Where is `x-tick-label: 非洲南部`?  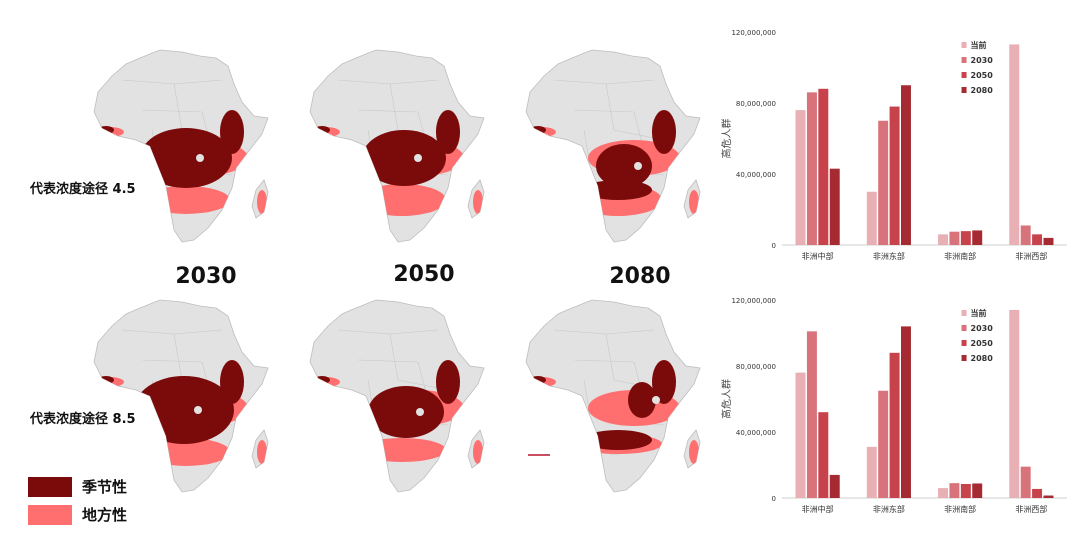 x-tick-label: 非洲南部 is located at coordinates (960, 256).